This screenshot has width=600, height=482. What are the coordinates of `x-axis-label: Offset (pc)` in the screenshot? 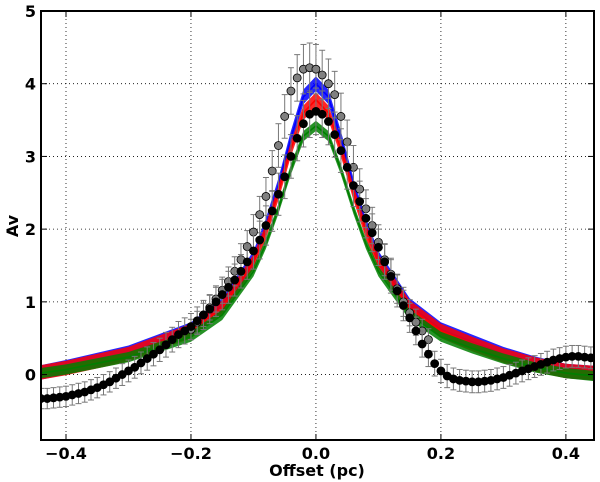 It's located at (317, 470).